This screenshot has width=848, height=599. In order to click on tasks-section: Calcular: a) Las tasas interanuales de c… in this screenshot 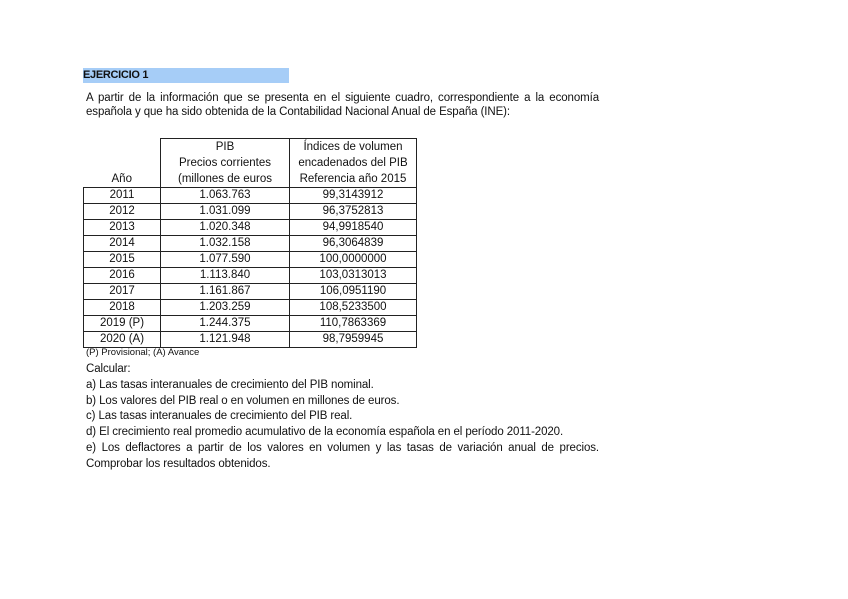, I will do `click(342, 417)`.